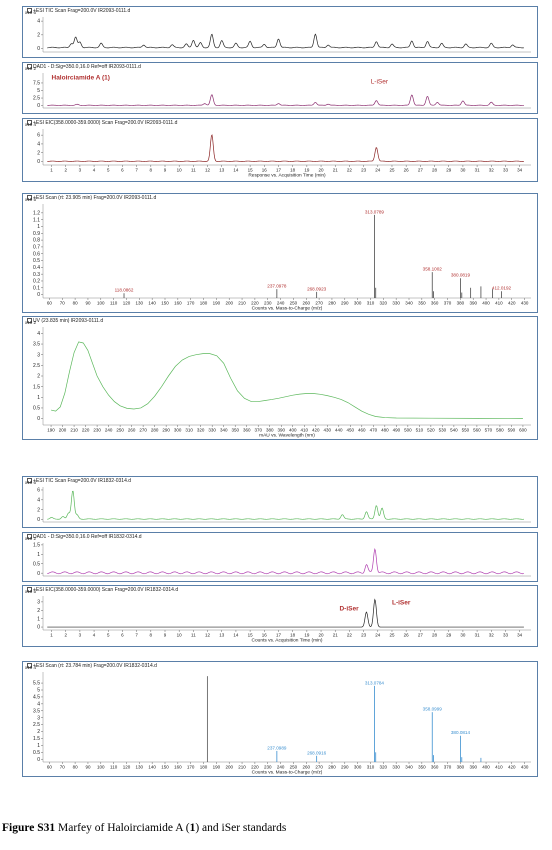 This screenshot has height=850, width=552. Describe the element at coordinates (101, 303) in the screenshot. I see `x-tick-label: 100` at that location.